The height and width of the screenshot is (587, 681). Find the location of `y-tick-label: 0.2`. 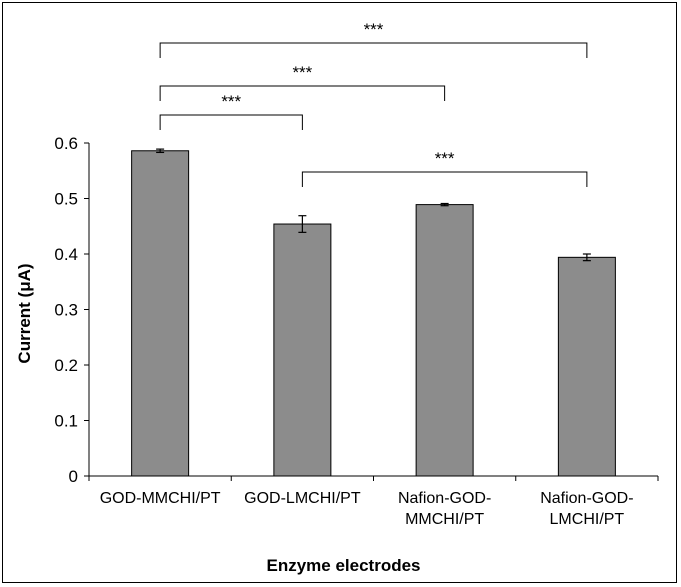

y-tick-label: 0.2 is located at coordinates (66, 365).